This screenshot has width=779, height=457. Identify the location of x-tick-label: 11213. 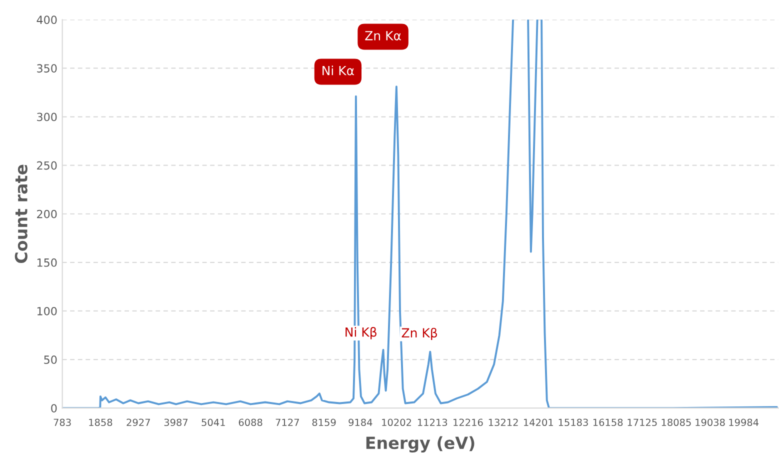
(433, 422).